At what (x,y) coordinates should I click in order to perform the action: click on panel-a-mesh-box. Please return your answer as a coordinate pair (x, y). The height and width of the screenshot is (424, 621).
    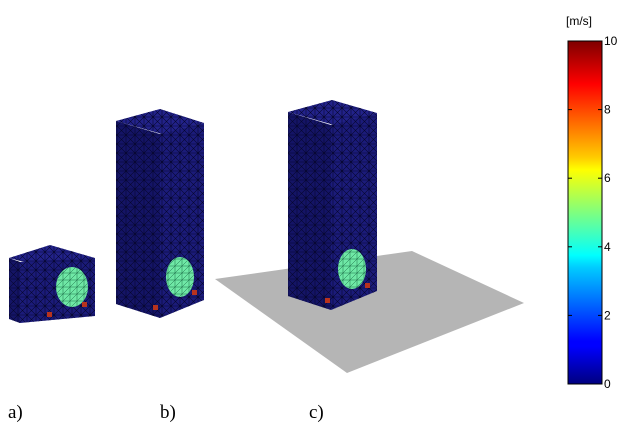
    Looking at the image, I should click on (52, 284).